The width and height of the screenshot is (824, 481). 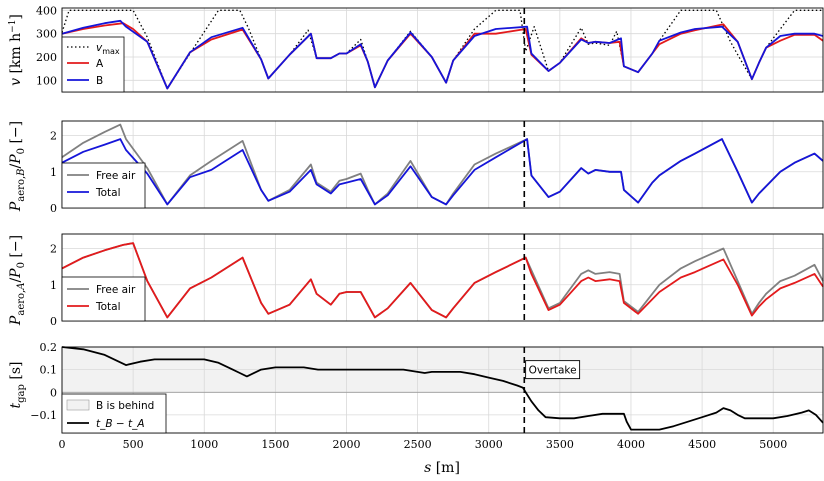 What do you see at coordinates (46, 57) in the screenshot?
I see `y-tick-label: 200` at bounding box center [46, 57].